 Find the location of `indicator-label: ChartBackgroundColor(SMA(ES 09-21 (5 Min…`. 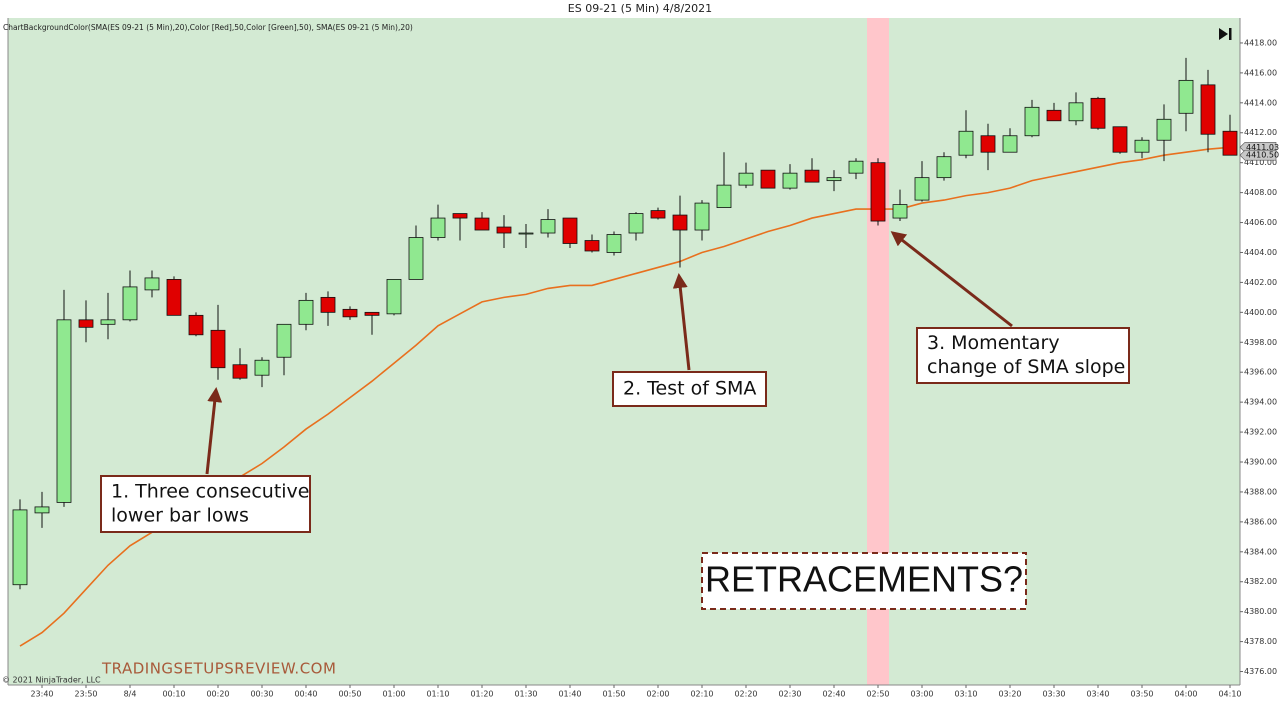

indicator-label: ChartBackgroundColor(SMA(ES 09-21 (5 Min… is located at coordinates (208, 27).